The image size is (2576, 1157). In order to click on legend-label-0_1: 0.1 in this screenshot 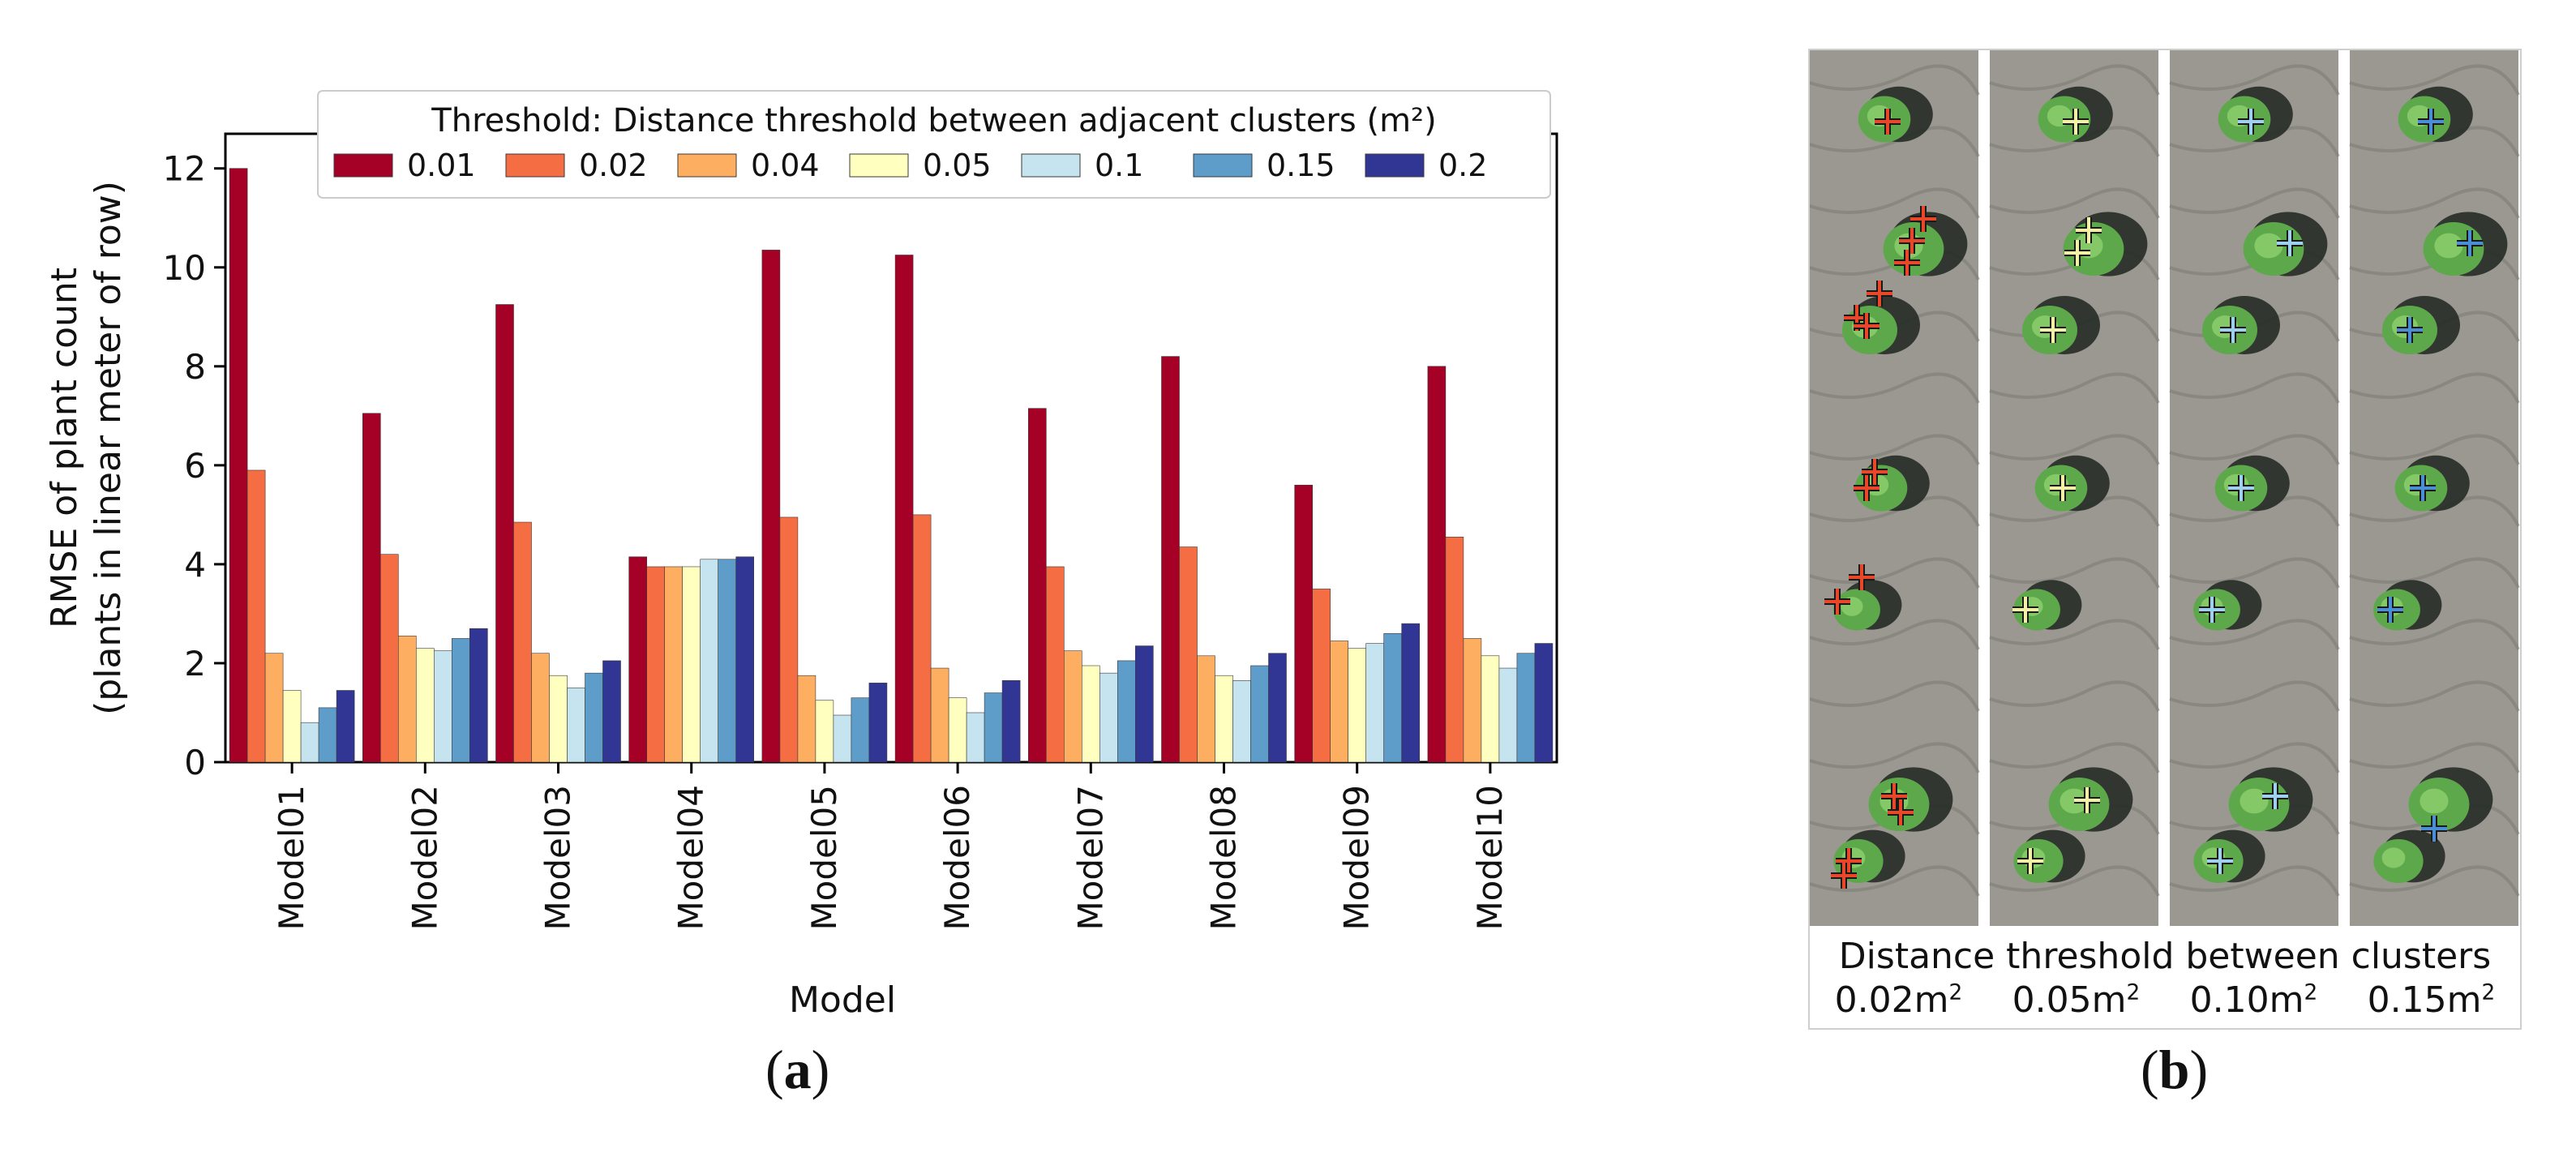, I will do `click(1119, 165)`.